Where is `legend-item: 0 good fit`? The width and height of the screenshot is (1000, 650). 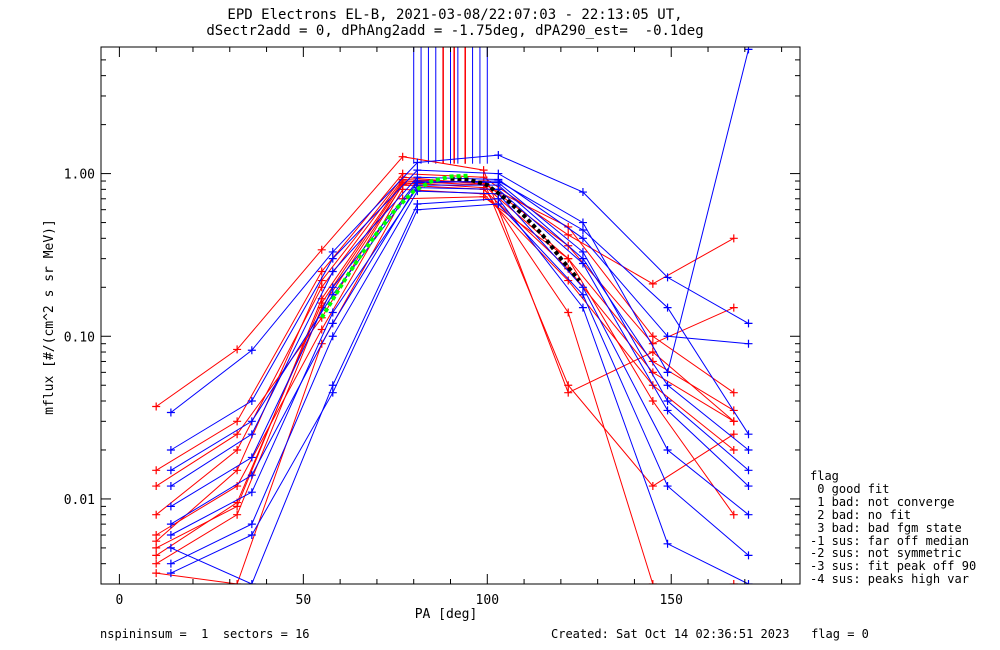
legend-item: 0 good fit is located at coordinates (850, 488).